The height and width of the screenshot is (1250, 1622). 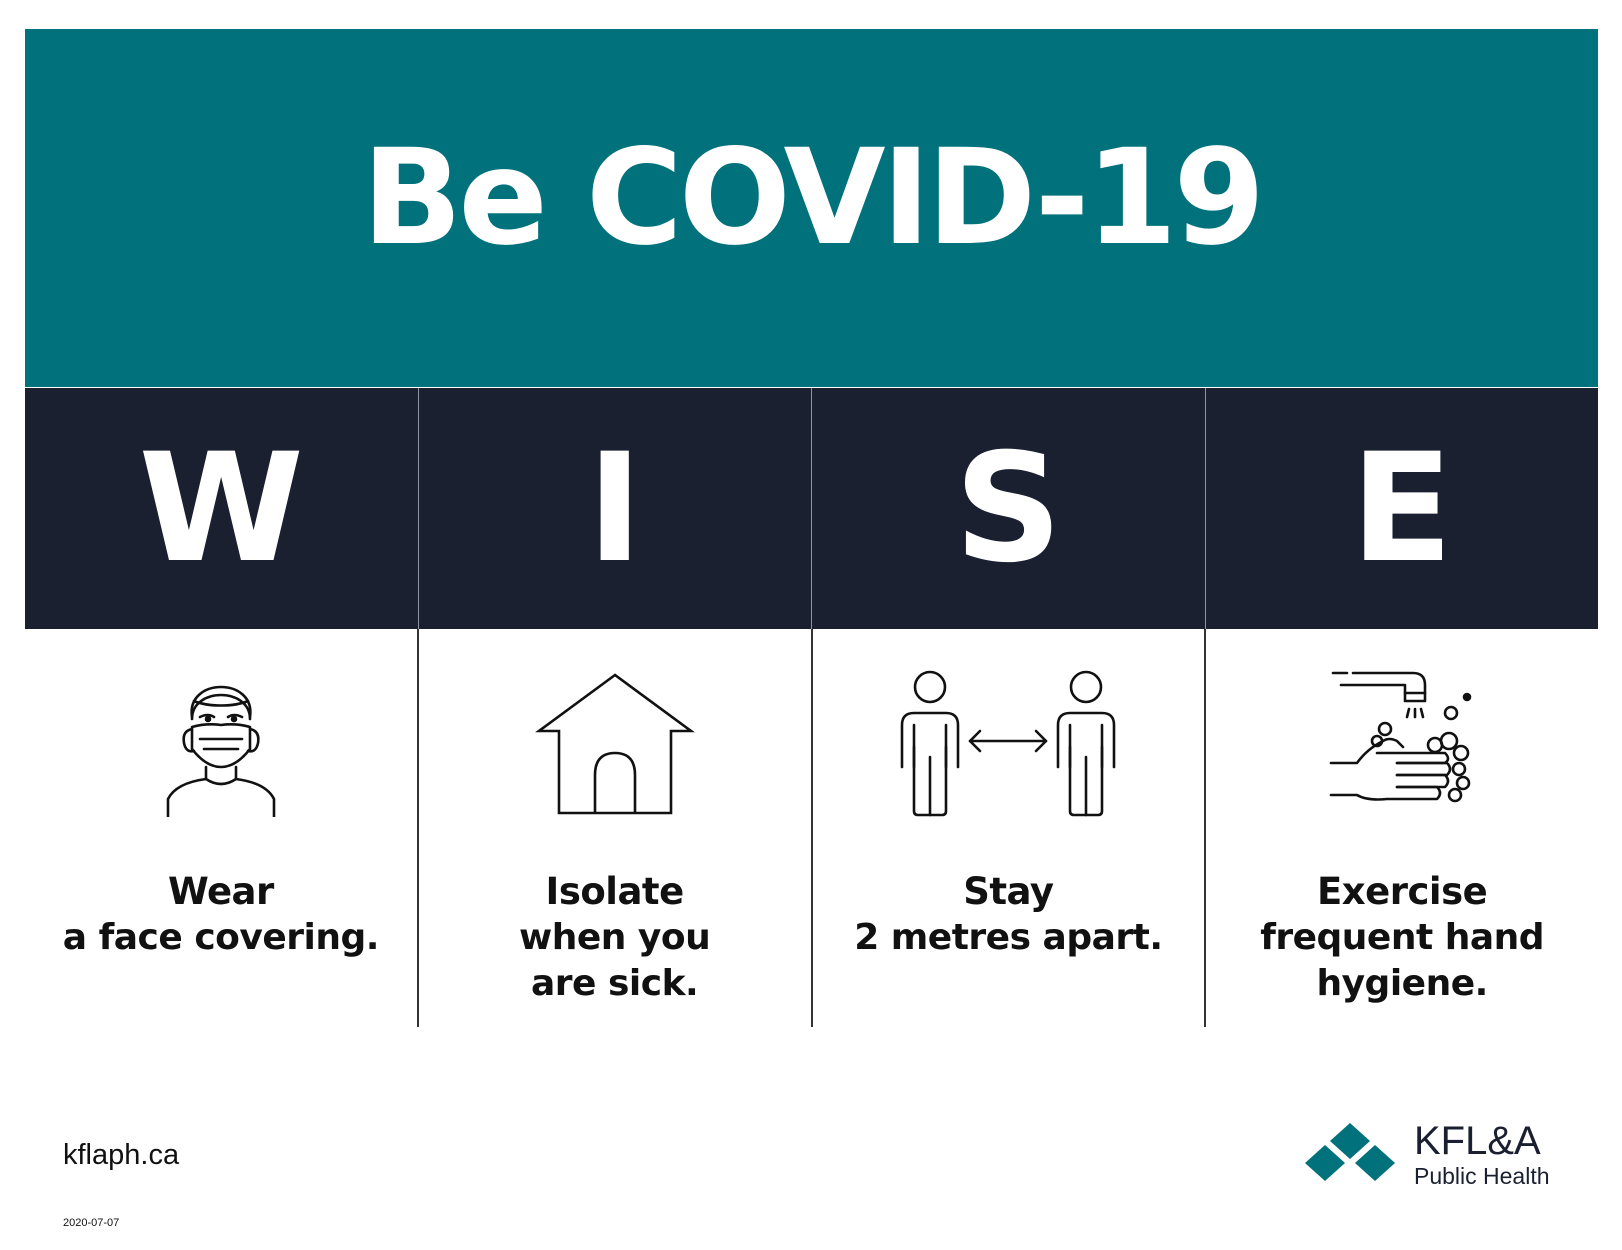 I want to click on face-mask-icon, so click(x=221, y=742).